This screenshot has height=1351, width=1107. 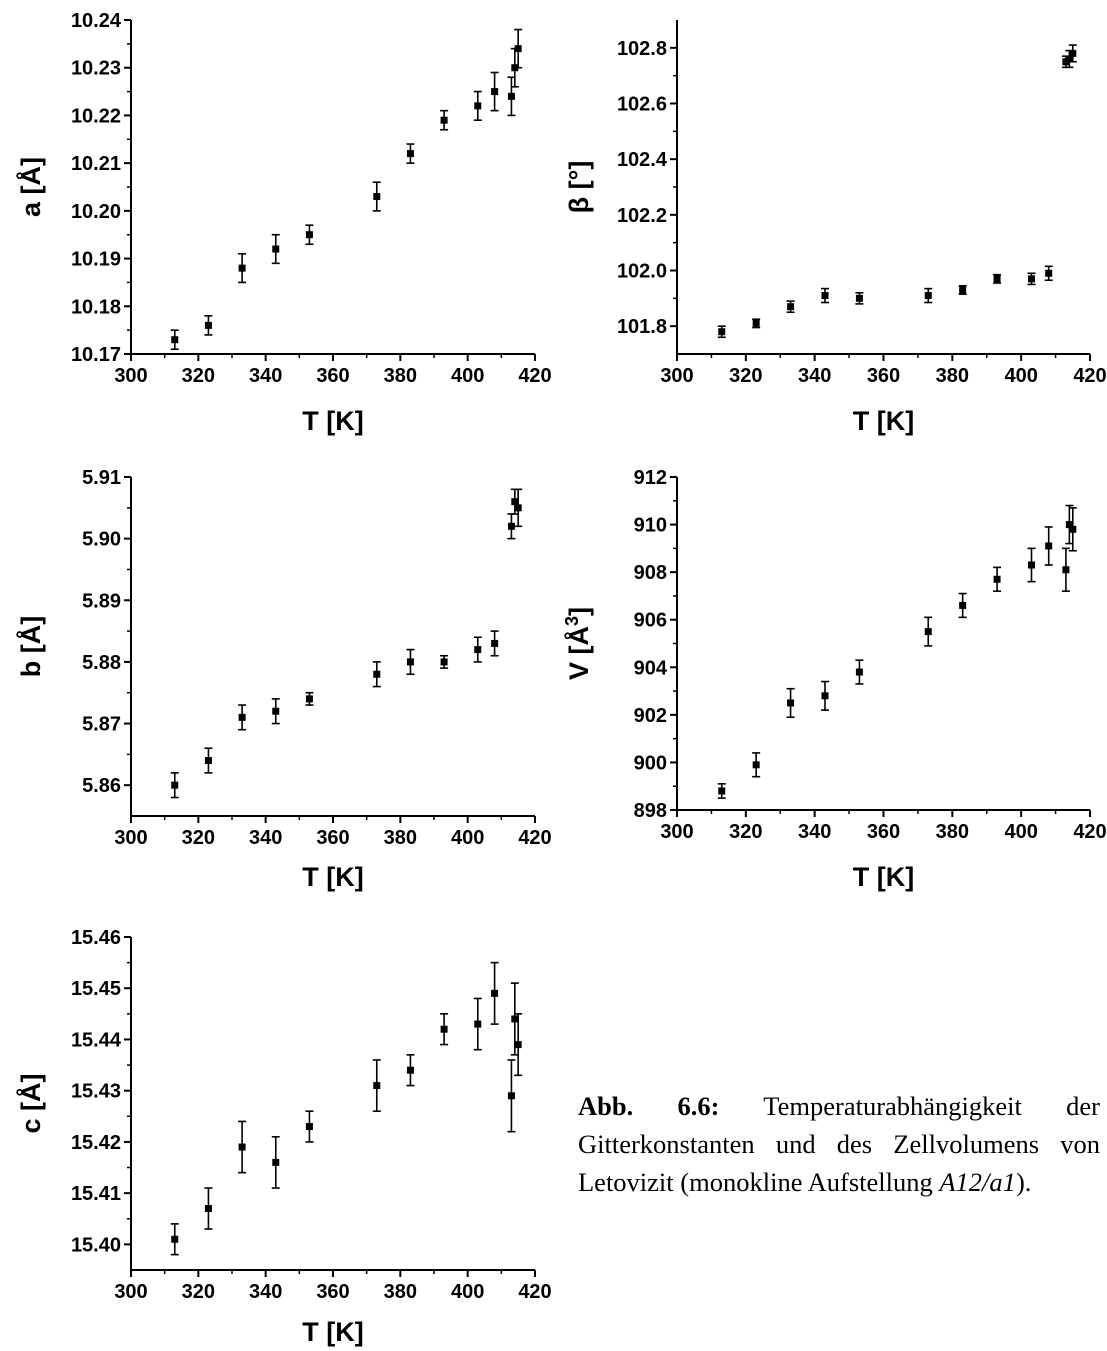 I want to click on y-tick-label: 10.24, so click(x=96, y=21).